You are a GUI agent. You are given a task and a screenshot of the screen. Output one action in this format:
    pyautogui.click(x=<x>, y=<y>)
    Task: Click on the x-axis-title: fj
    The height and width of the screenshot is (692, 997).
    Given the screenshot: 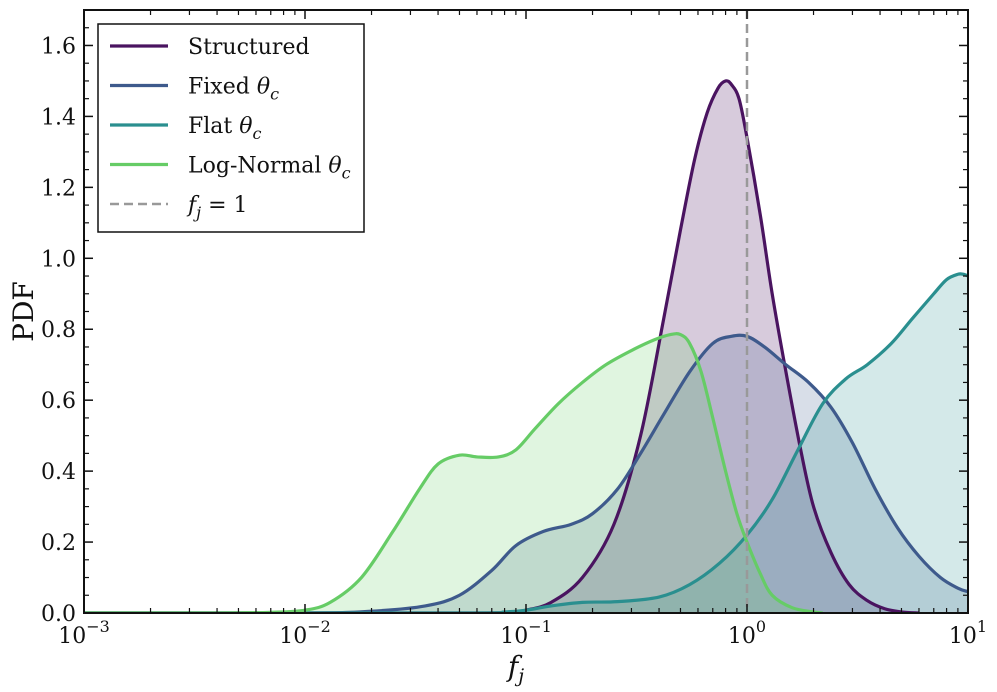 What is the action you would take?
    pyautogui.click(x=515, y=668)
    